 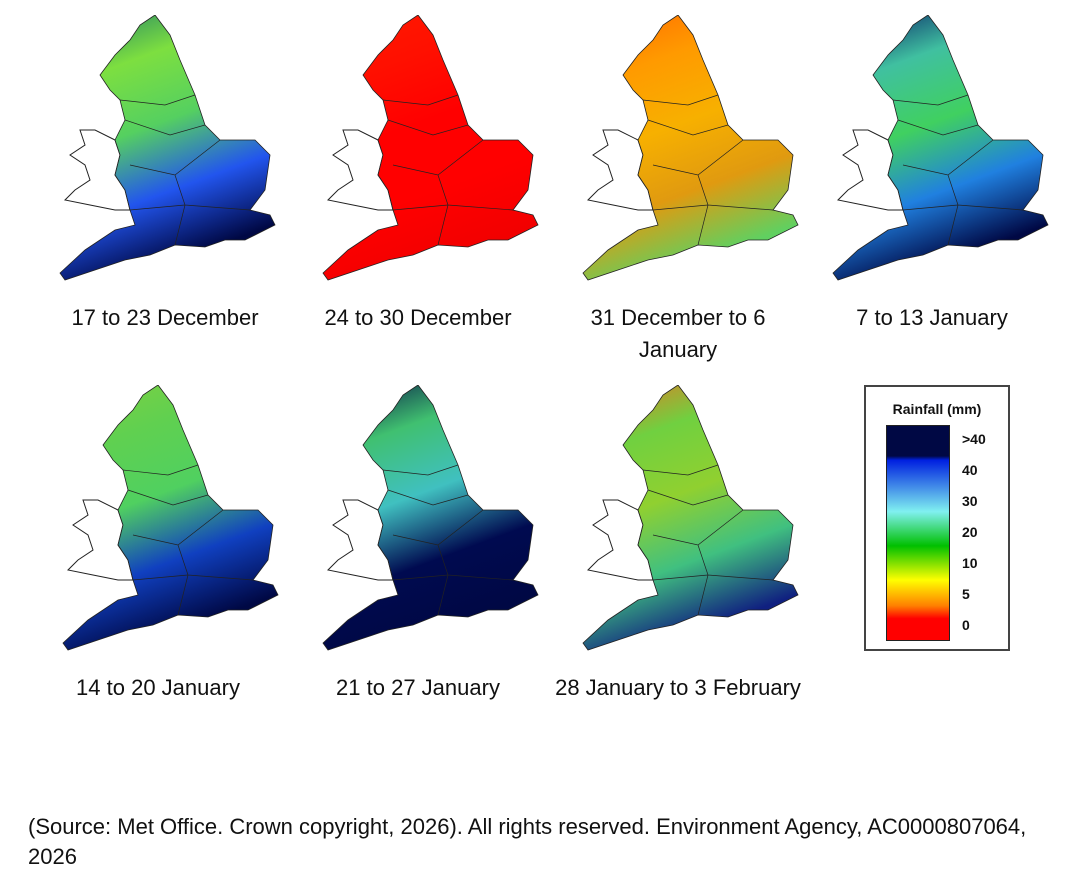 I want to click on map-label: 17 to 23 December, so click(x=165, y=317).